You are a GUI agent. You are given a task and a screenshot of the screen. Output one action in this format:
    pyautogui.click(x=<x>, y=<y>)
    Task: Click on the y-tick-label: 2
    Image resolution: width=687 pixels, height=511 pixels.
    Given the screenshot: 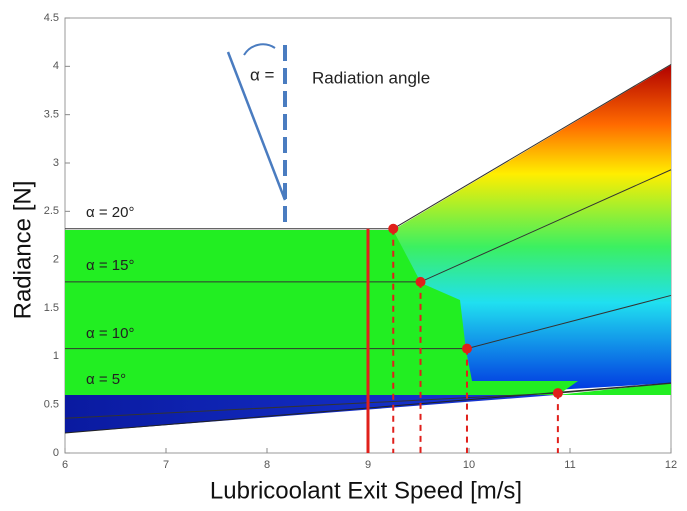 What is the action you would take?
    pyautogui.click(x=56, y=260)
    